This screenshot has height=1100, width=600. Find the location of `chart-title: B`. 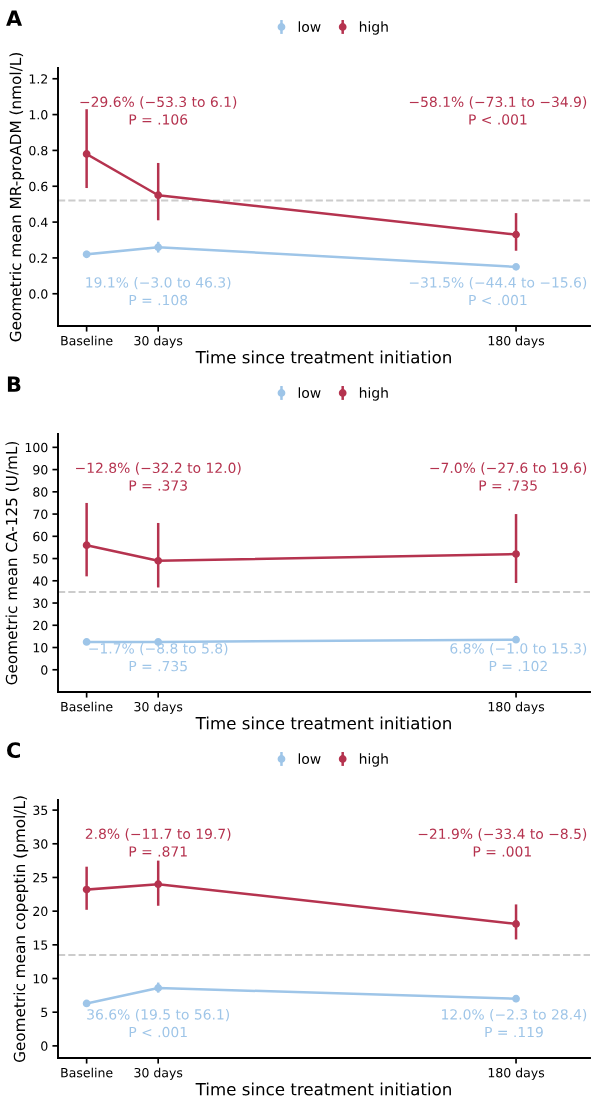

chart-title: B is located at coordinates (14, 384).